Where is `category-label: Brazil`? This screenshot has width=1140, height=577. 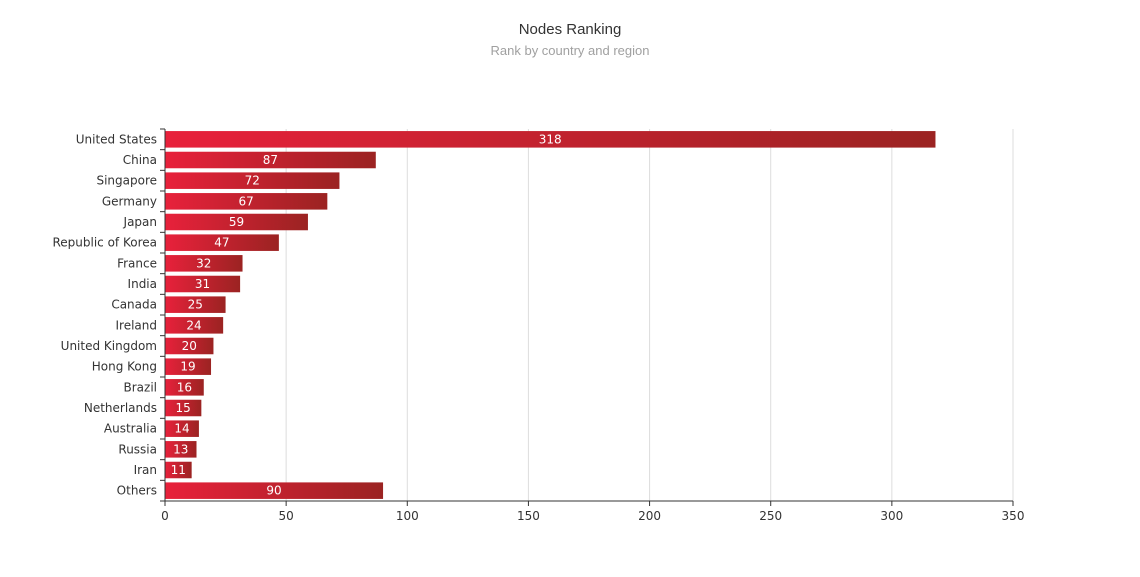
category-label: Brazil is located at coordinates (141, 387).